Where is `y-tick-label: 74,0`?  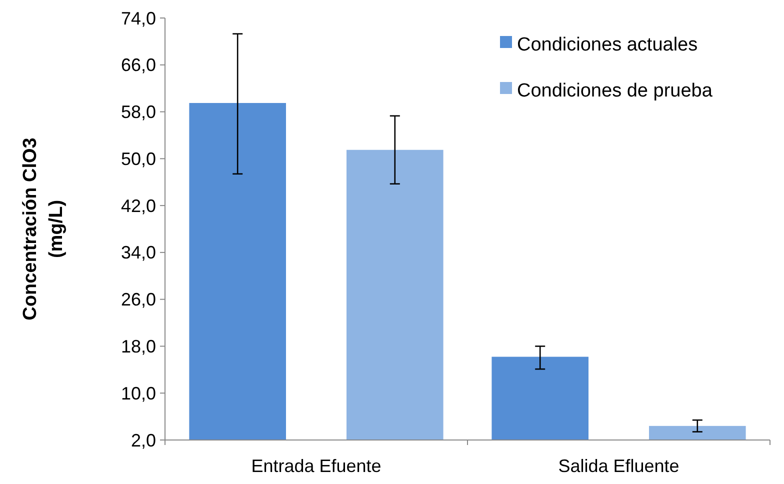 y-tick-label: 74,0 is located at coordinates (138, 18).